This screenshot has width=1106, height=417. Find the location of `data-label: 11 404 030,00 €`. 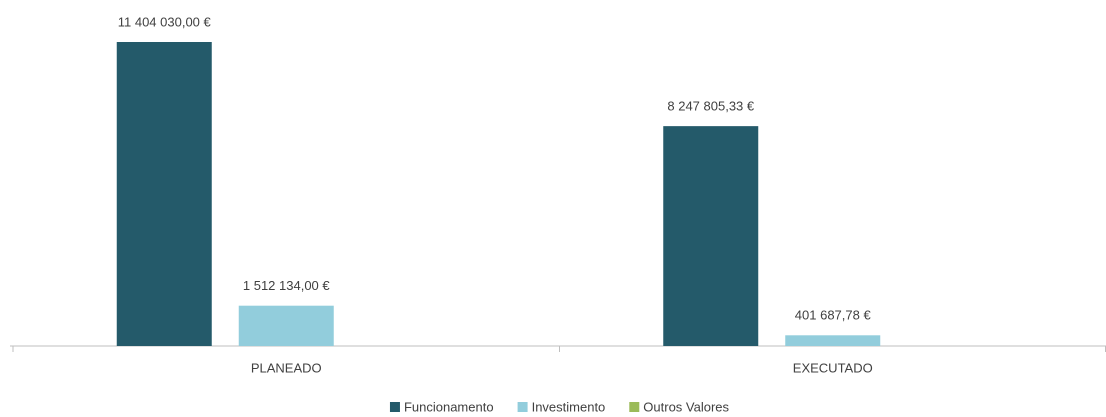

data-label: 11 404 030,00 € is located at coordinates (165, 21).